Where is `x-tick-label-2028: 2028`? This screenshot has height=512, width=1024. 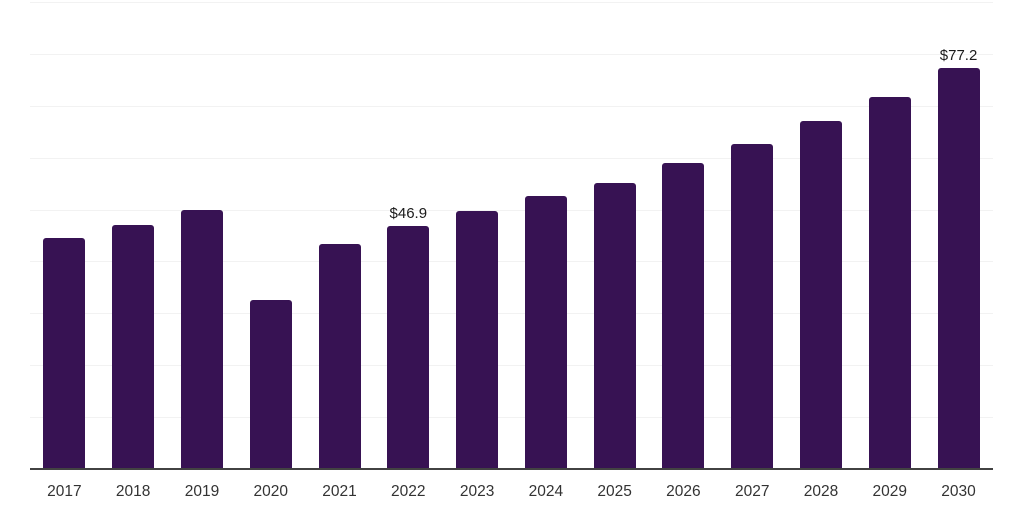
x-tick-label-2028: 2028 is located at coordinates (821, 491).